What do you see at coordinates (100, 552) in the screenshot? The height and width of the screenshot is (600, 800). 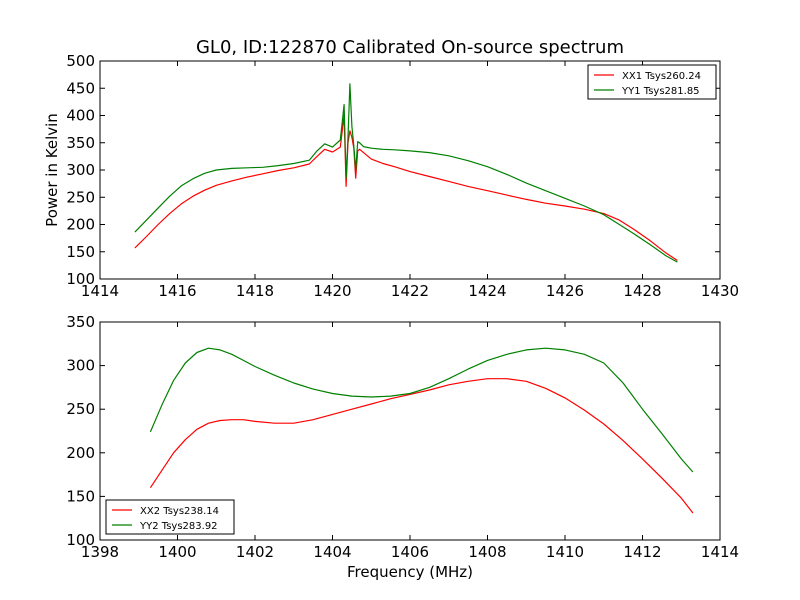 I see `x-tick-label: 1398` at bounding box center [100, 552].